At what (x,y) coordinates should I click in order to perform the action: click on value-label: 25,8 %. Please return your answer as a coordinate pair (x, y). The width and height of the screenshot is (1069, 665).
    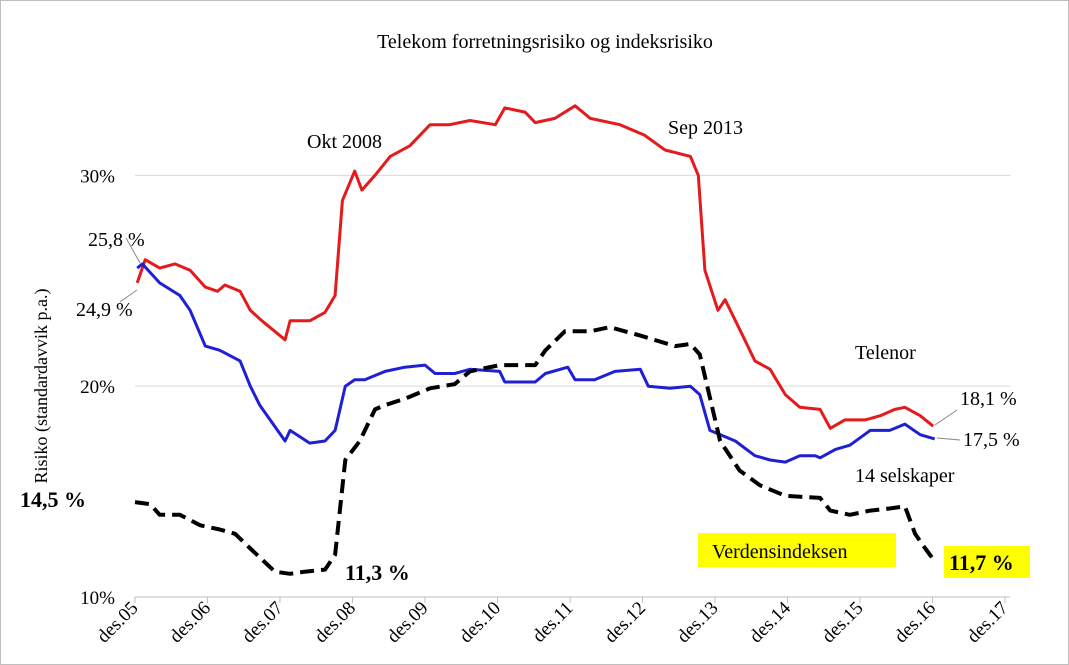
    Looking at the image, I should click on (116, 240).